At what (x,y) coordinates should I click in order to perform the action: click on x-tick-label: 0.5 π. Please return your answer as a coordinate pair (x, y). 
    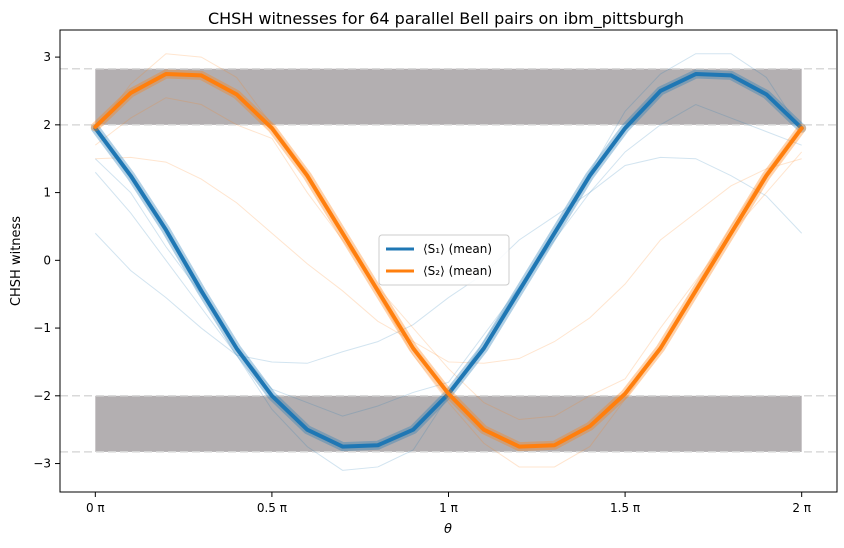
    Looking at the image, I should click on (272, 508).